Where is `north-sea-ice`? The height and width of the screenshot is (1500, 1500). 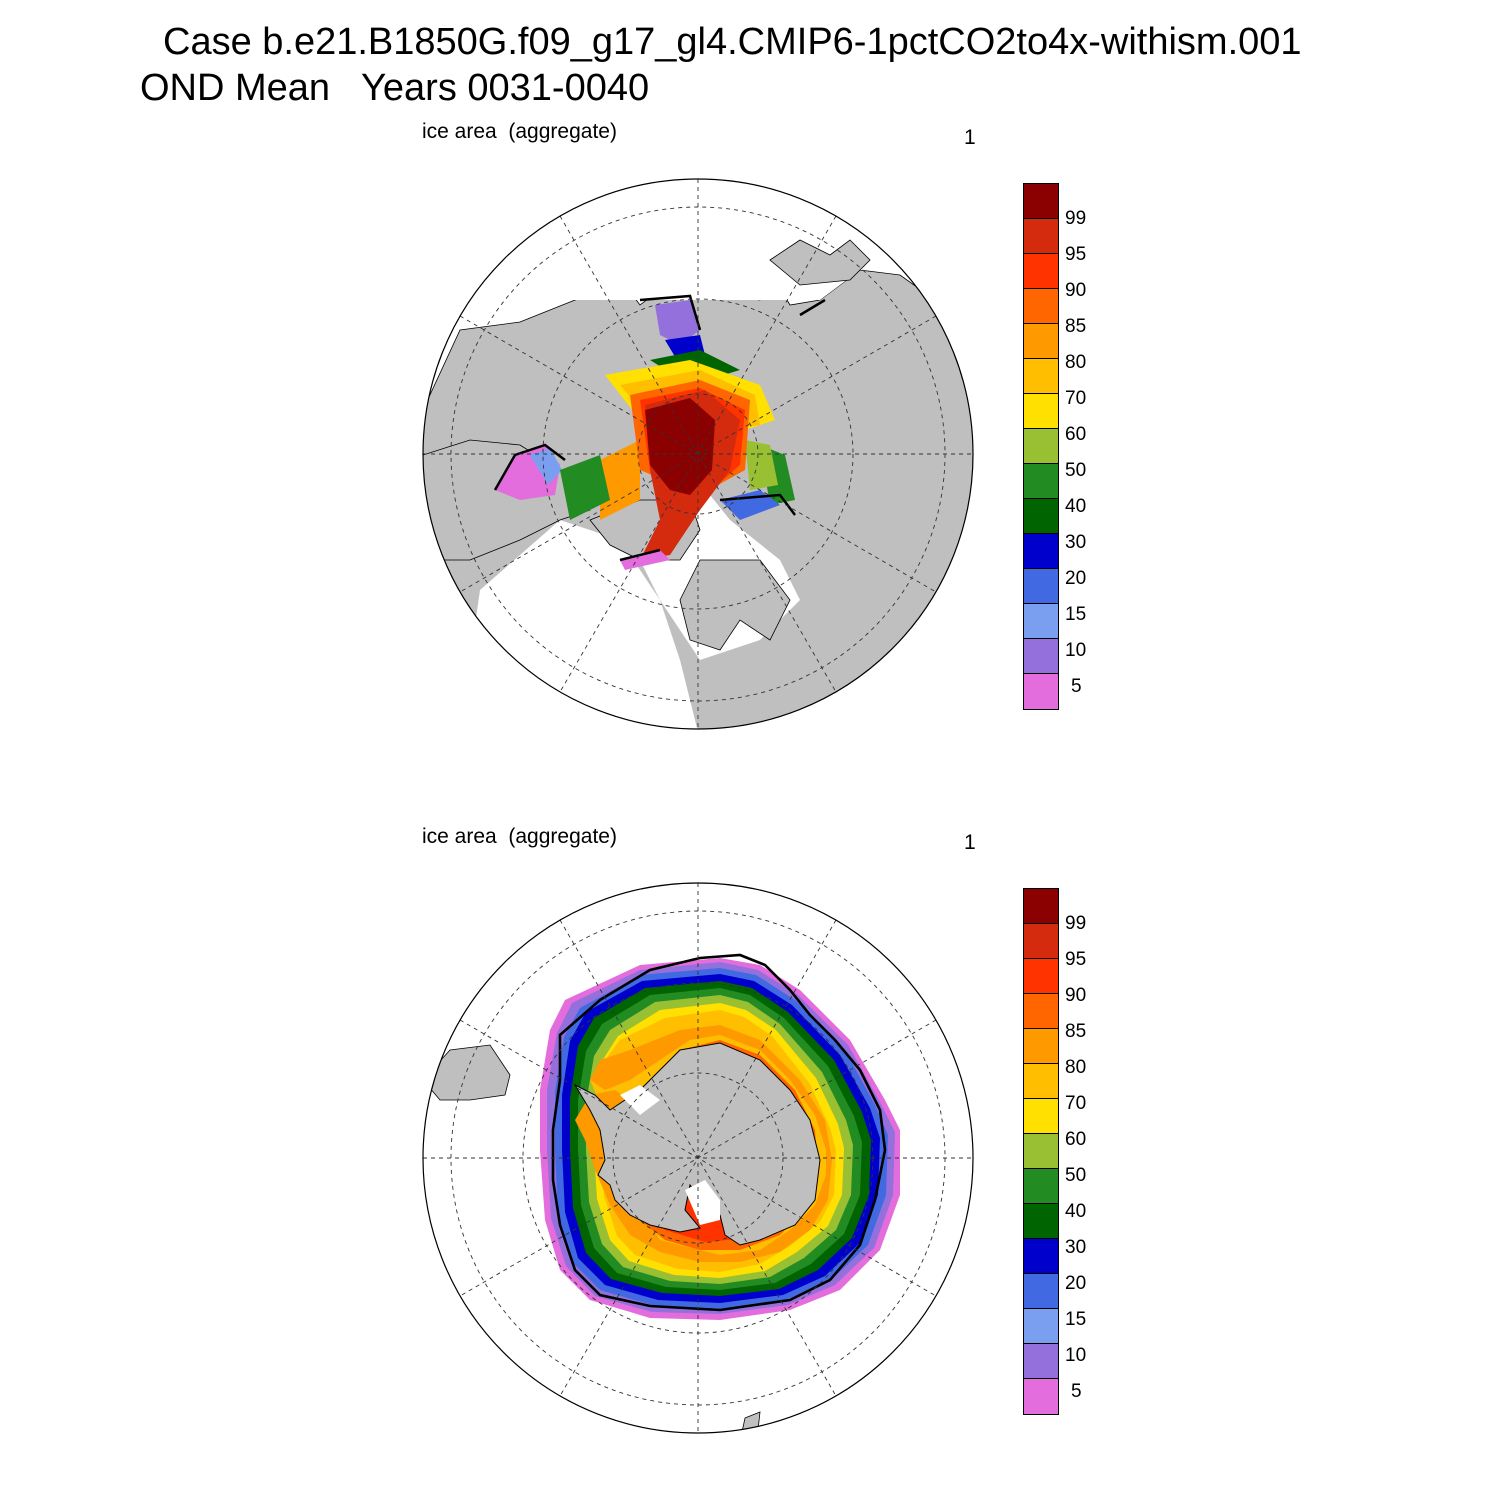
north-sea-ice is located at coordinates (645, 435).